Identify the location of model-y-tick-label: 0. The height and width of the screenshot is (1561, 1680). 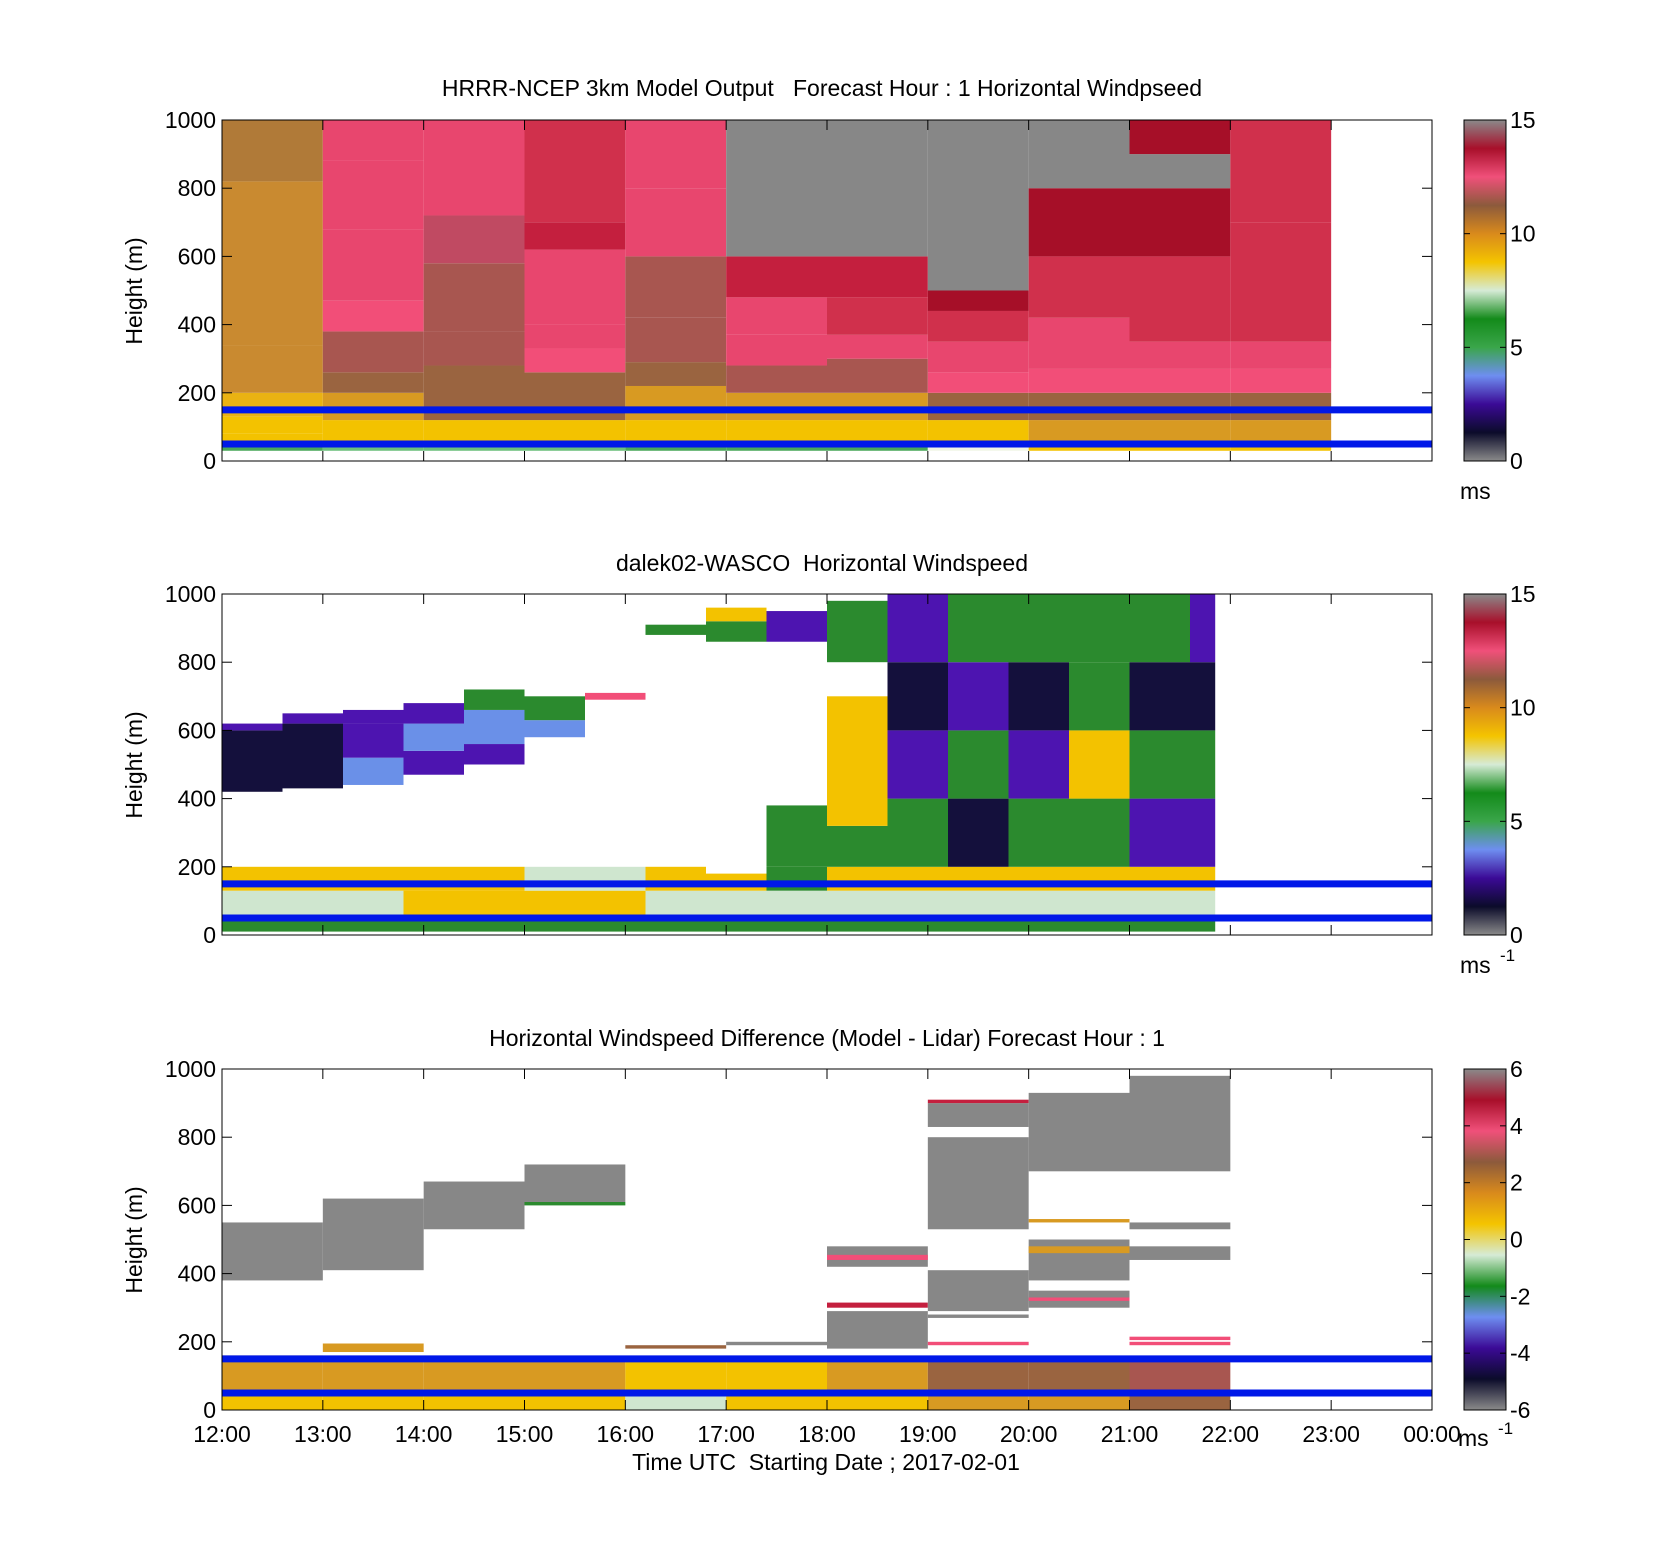
(209, 461).